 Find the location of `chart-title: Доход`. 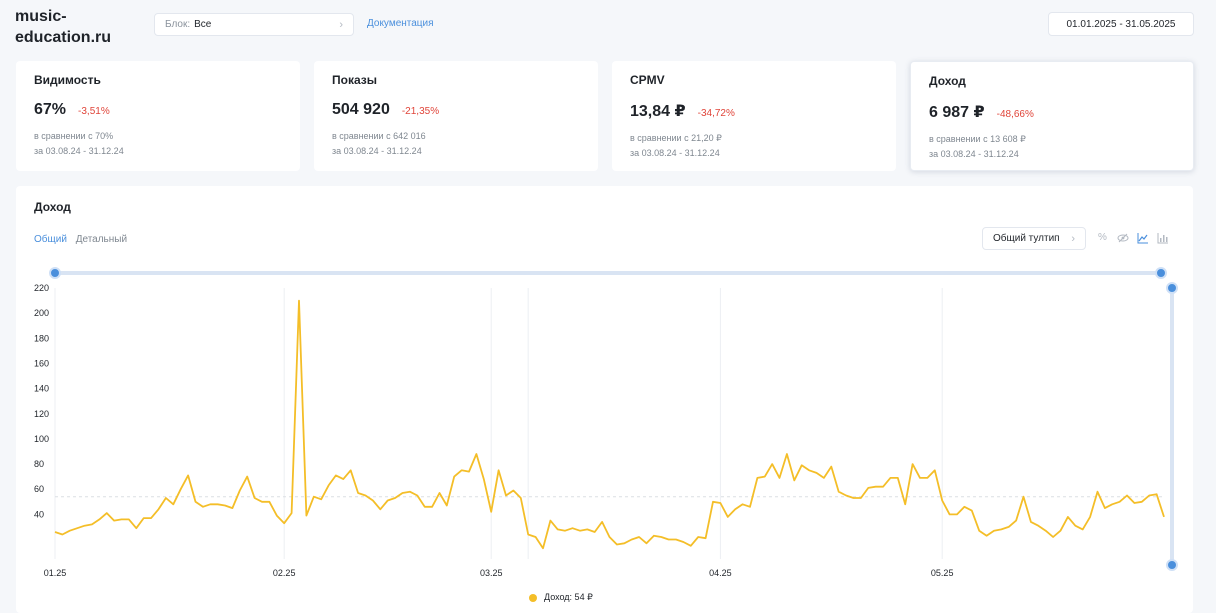

chart-title: Доход is located at coordinates (52, 207).